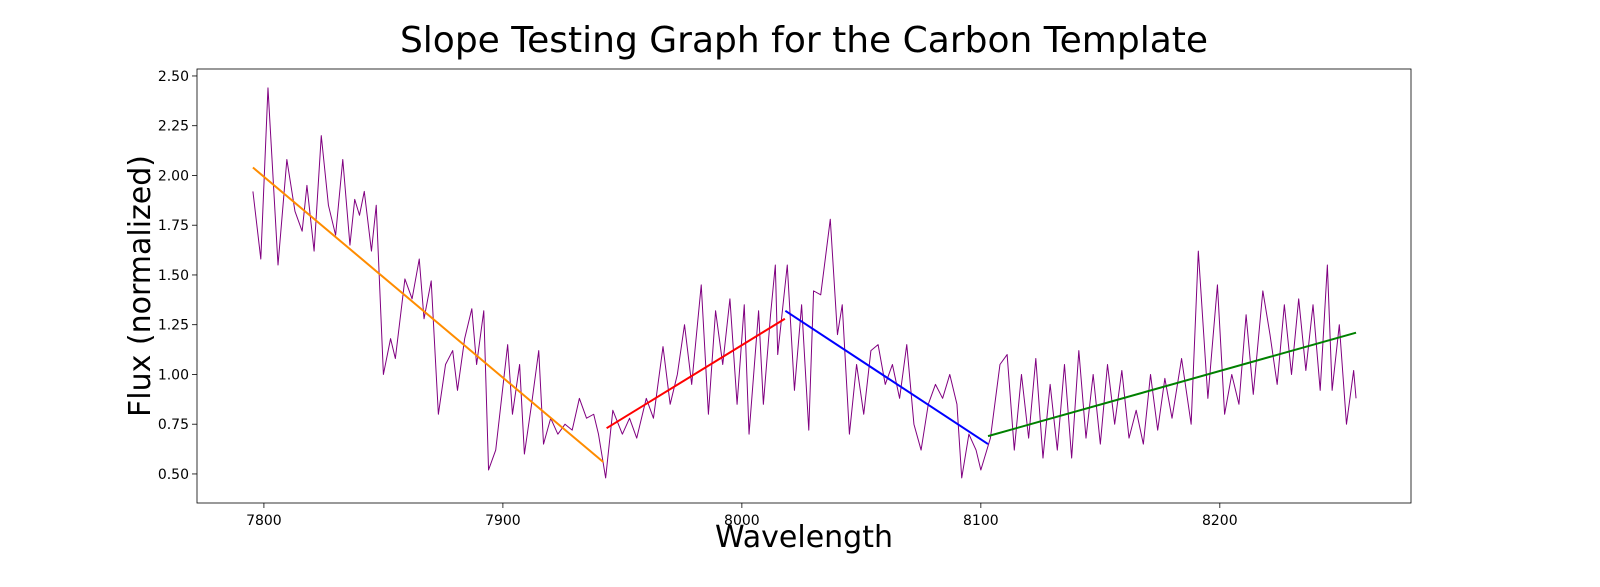  What do you see at coordinates (173, 475) in the screenshot?
I see `y-tick-label: 0.50` at bounding box center [173, 475].